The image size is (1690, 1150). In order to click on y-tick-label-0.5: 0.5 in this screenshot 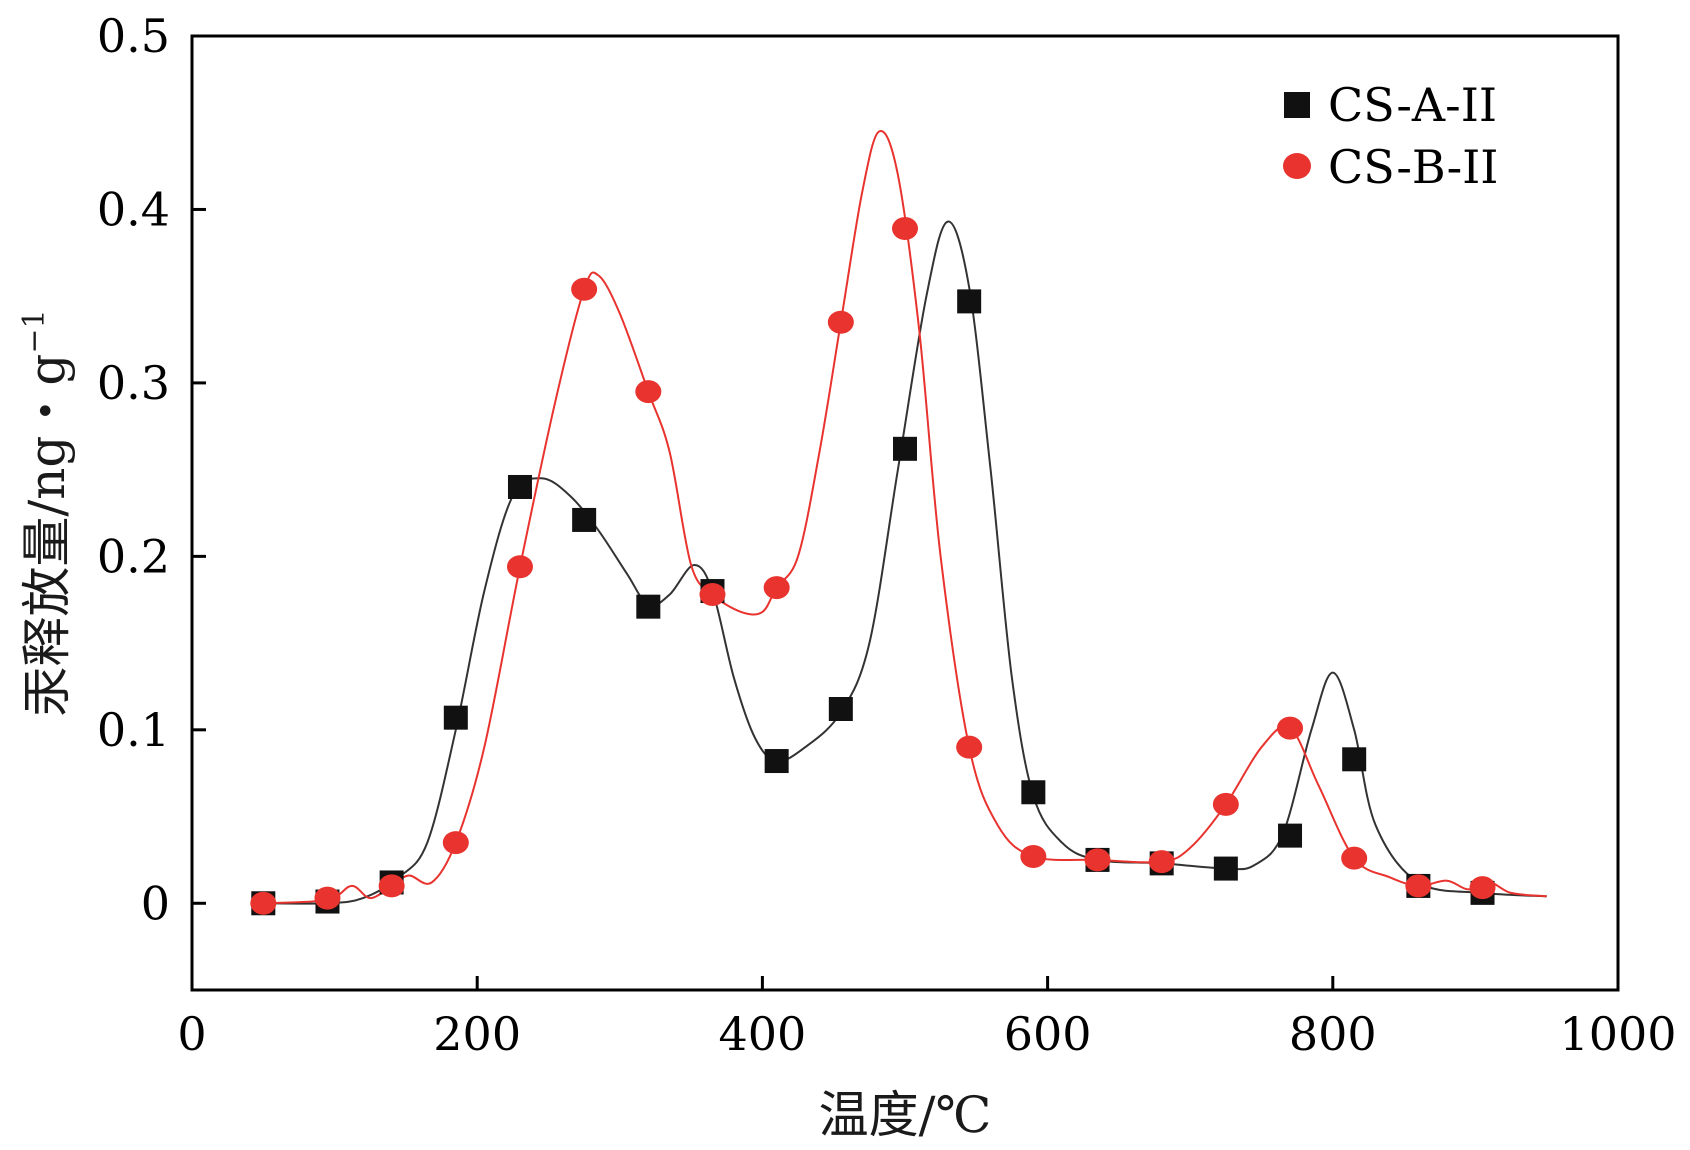, I will do `click(133, 36)`.